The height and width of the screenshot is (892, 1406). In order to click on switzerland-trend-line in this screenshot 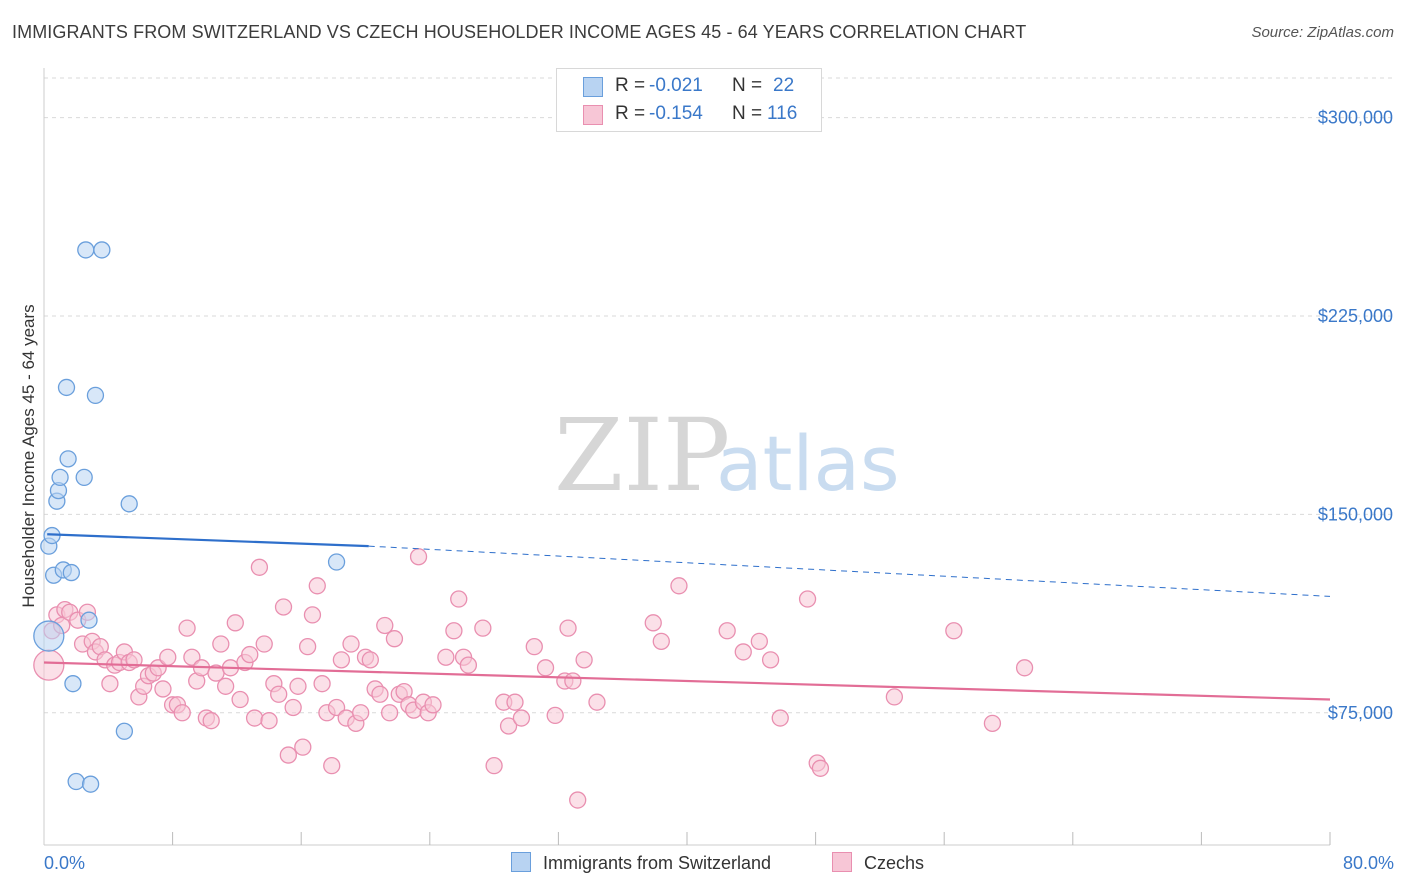, I will do `click(208, 540)`.